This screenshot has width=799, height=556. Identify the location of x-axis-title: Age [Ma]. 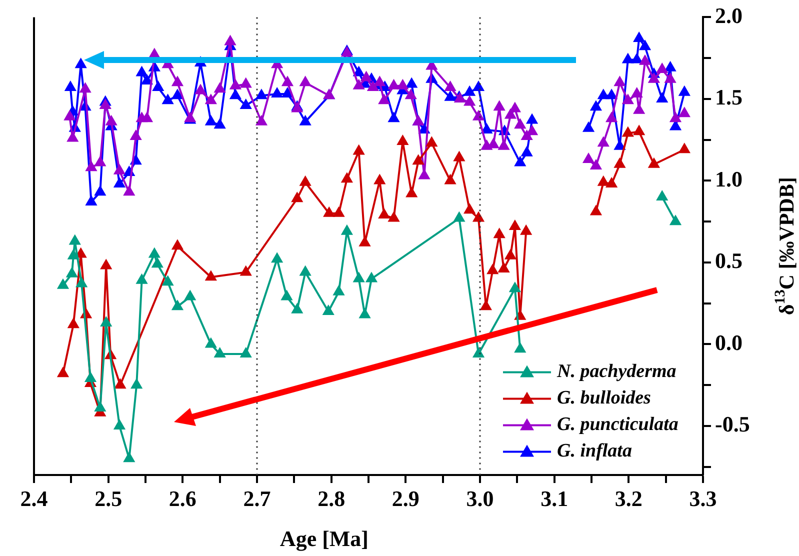
(324, 538).